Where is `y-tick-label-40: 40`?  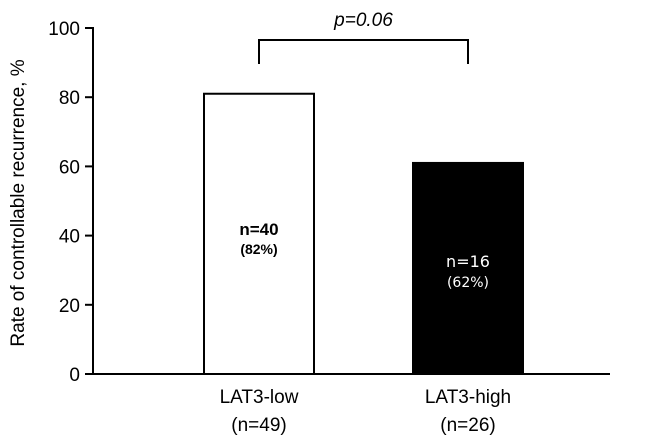 y-tick-label-40: 40 is located at coordinates (69, 237).